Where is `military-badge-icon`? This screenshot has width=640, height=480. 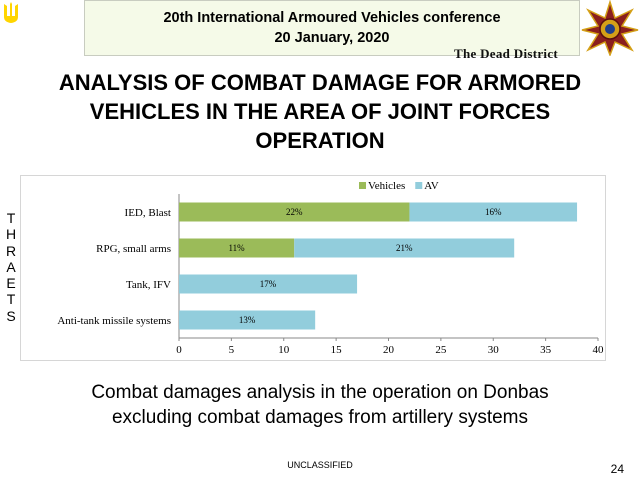 military-badge-icon is located at coordinates (610, 28).